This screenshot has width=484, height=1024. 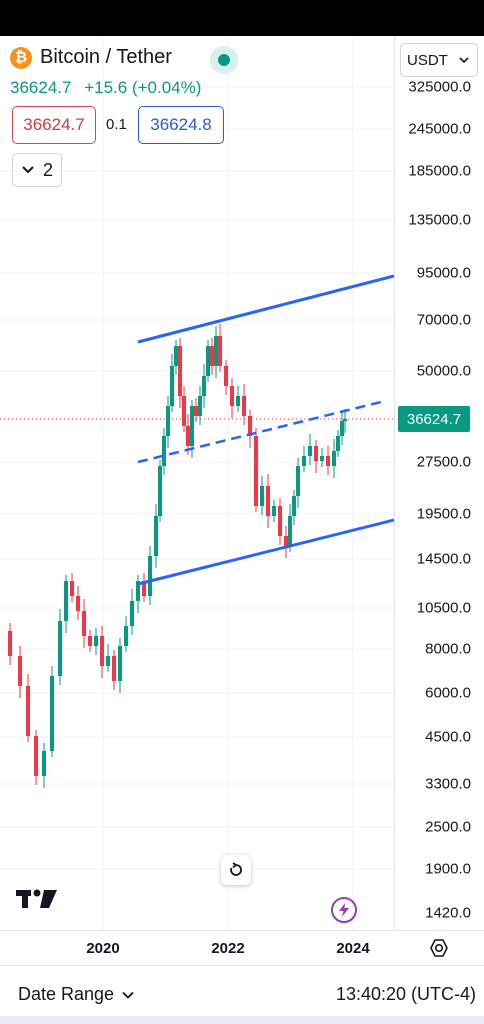 What do you see at coordinates (443, 371) in the screenshot?
I see `price-tick: 50000.0` at bounding box center [443, 371].